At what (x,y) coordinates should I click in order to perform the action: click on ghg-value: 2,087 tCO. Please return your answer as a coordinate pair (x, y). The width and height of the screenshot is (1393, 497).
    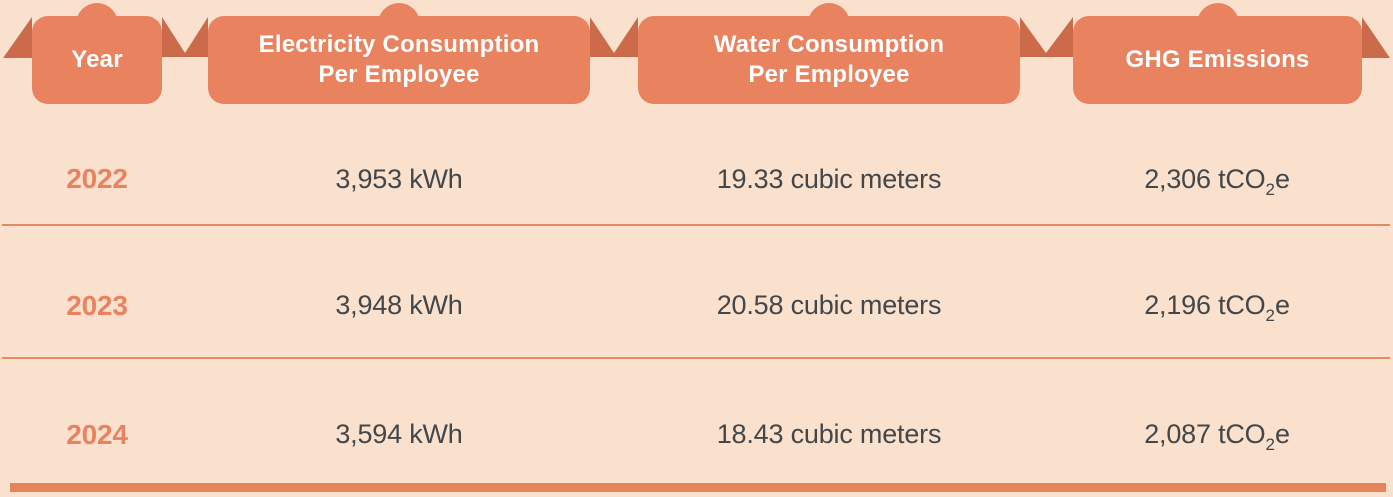
    Looking at the image, I should click on (1205, 434).